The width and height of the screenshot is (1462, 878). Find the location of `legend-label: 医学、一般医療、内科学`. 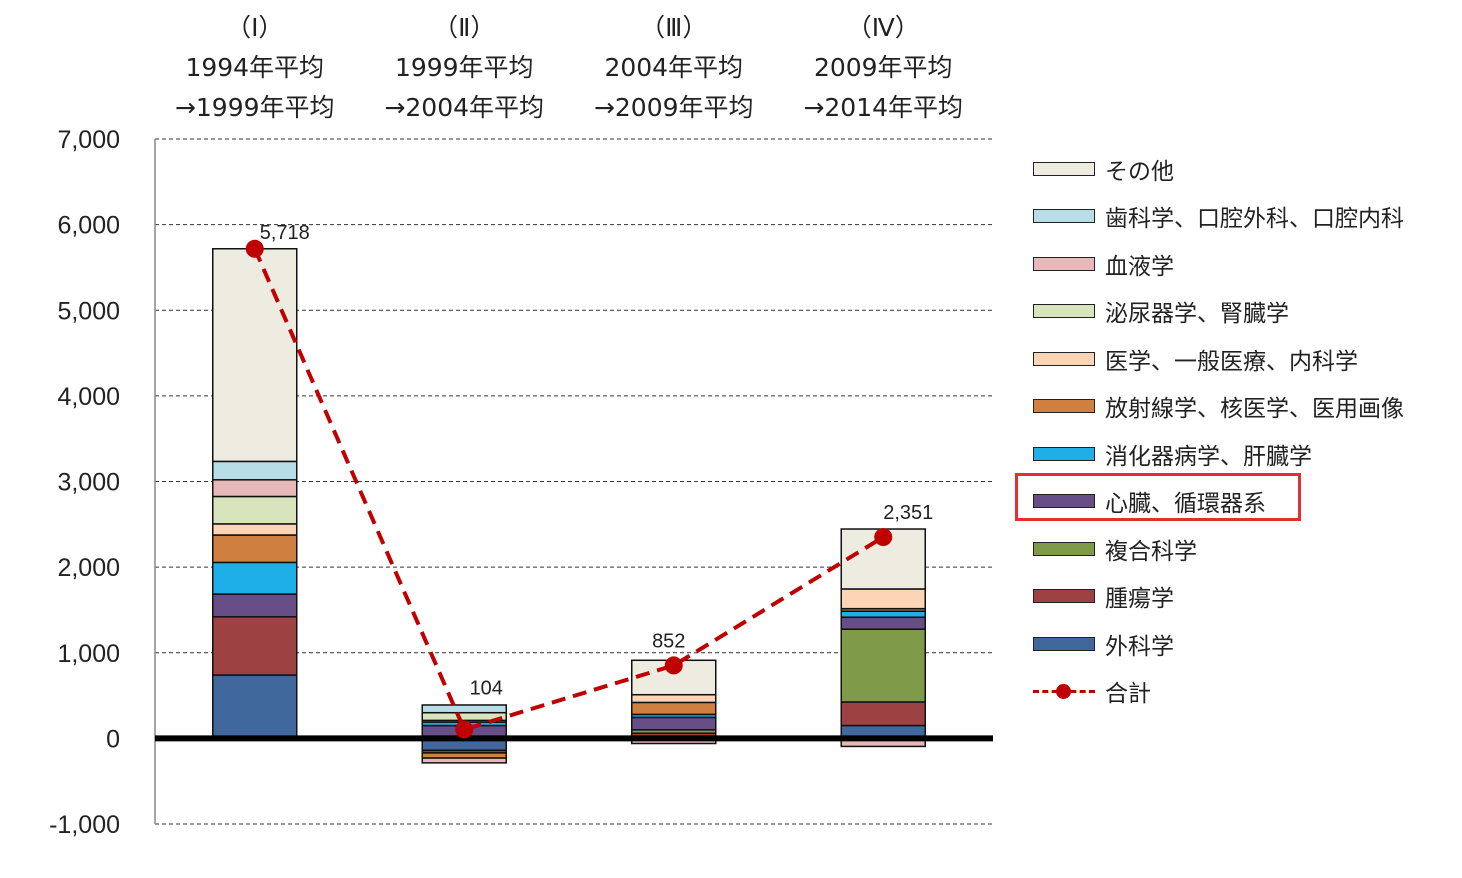

legend-label: 医学、一般医療、内科学 is located at coordinates (1231, 361).